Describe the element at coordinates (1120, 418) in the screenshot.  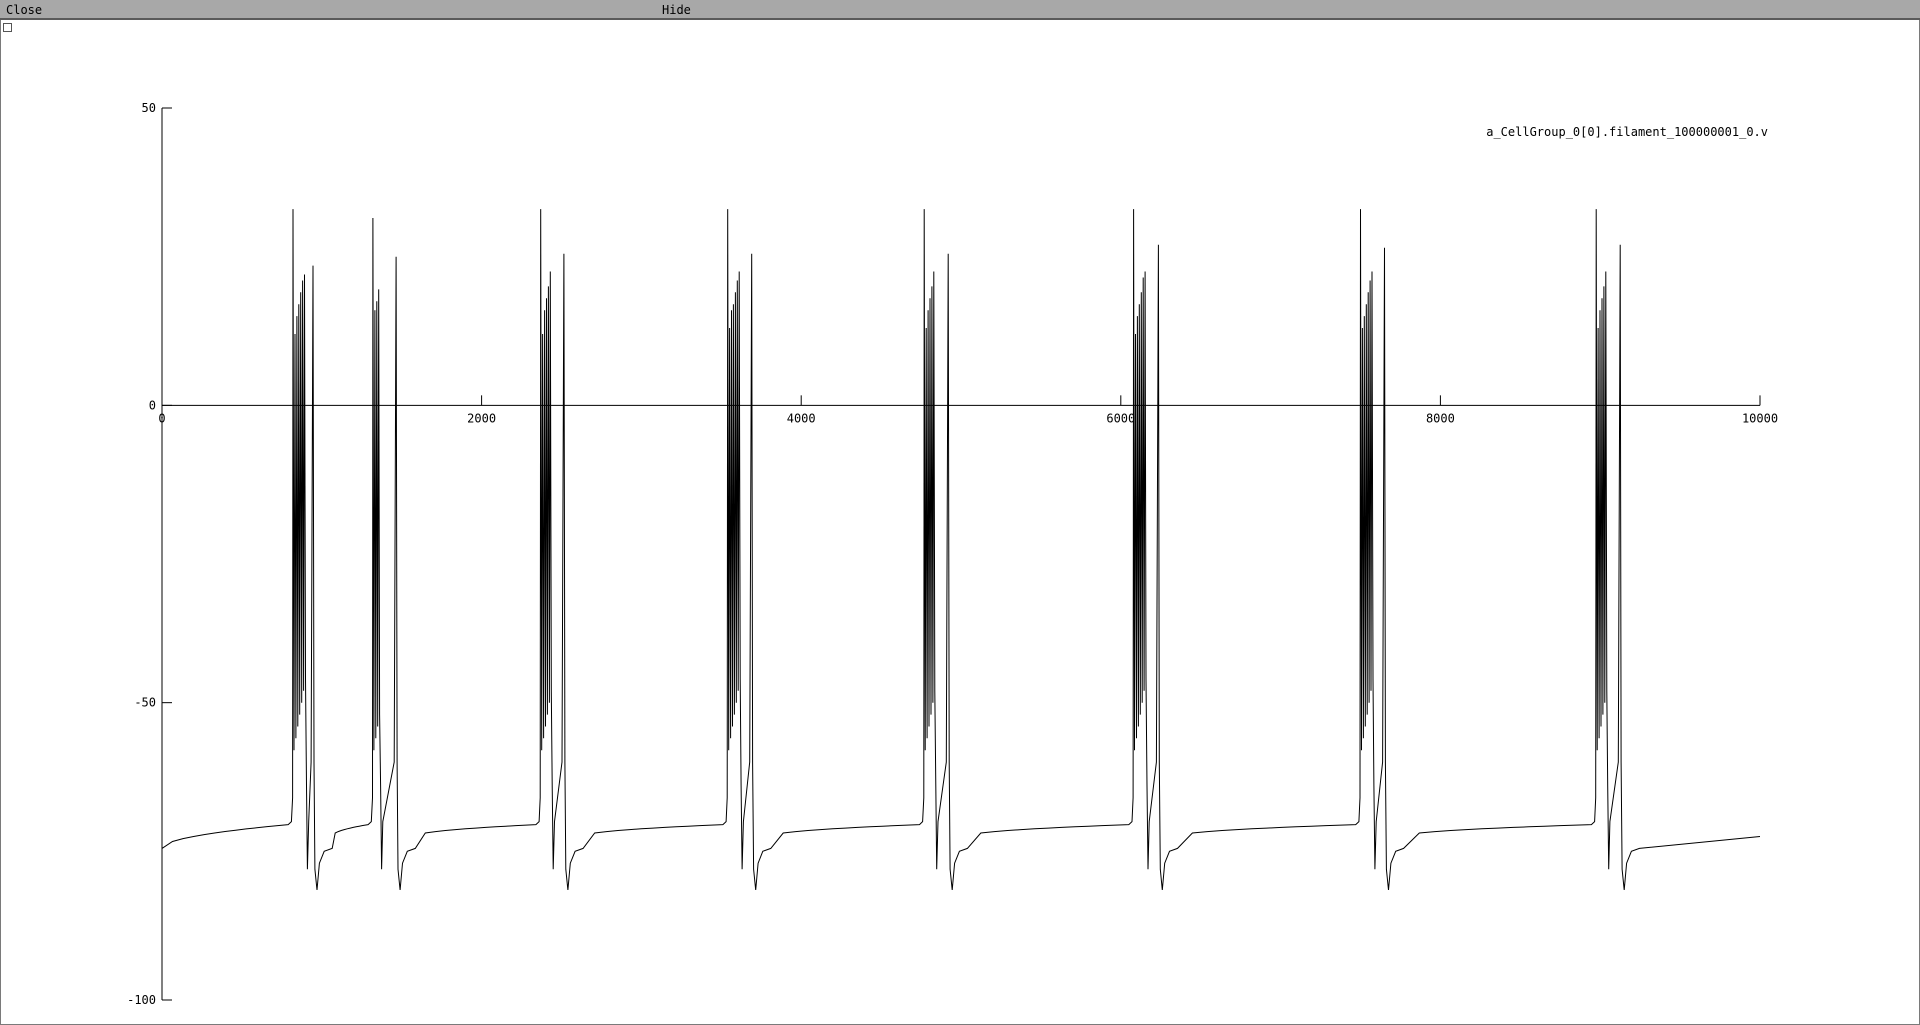
I see `x-tick-label: 6000` at that location.